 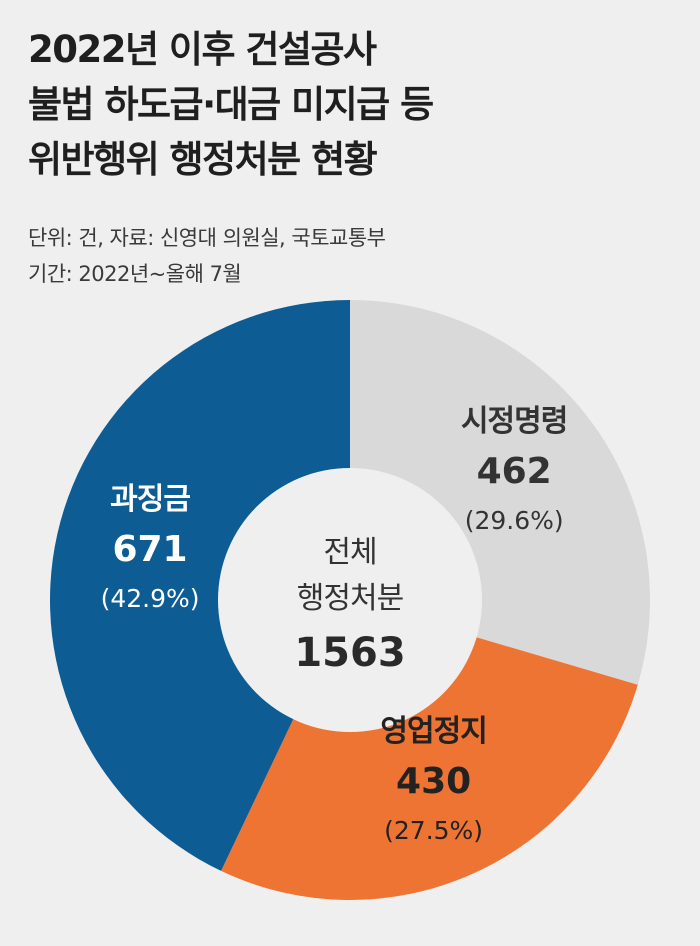 I want to click on center-label-line-2: 행정처분, so click(x=350, y=598).